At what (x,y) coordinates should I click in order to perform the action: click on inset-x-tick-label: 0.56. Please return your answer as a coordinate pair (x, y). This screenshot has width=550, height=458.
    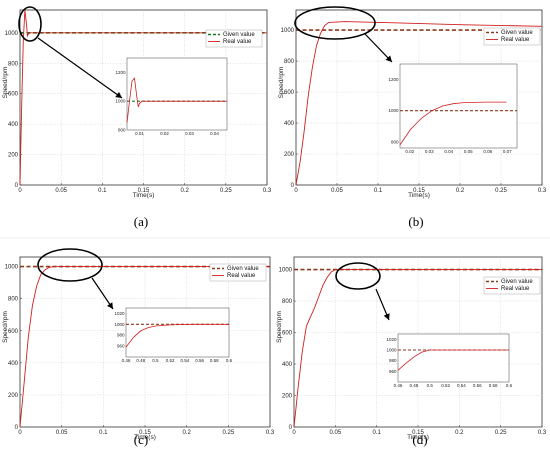
    Looking at the image, I should click on (477, 385).